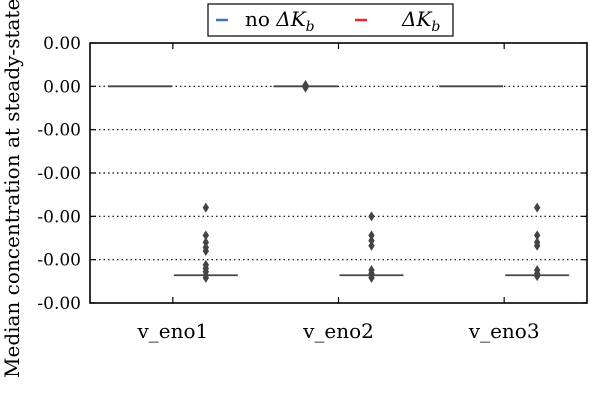 The width and height of the screenshot is (600, 405). I want to click on x-category-label: v_eno2, so click(338, 331).